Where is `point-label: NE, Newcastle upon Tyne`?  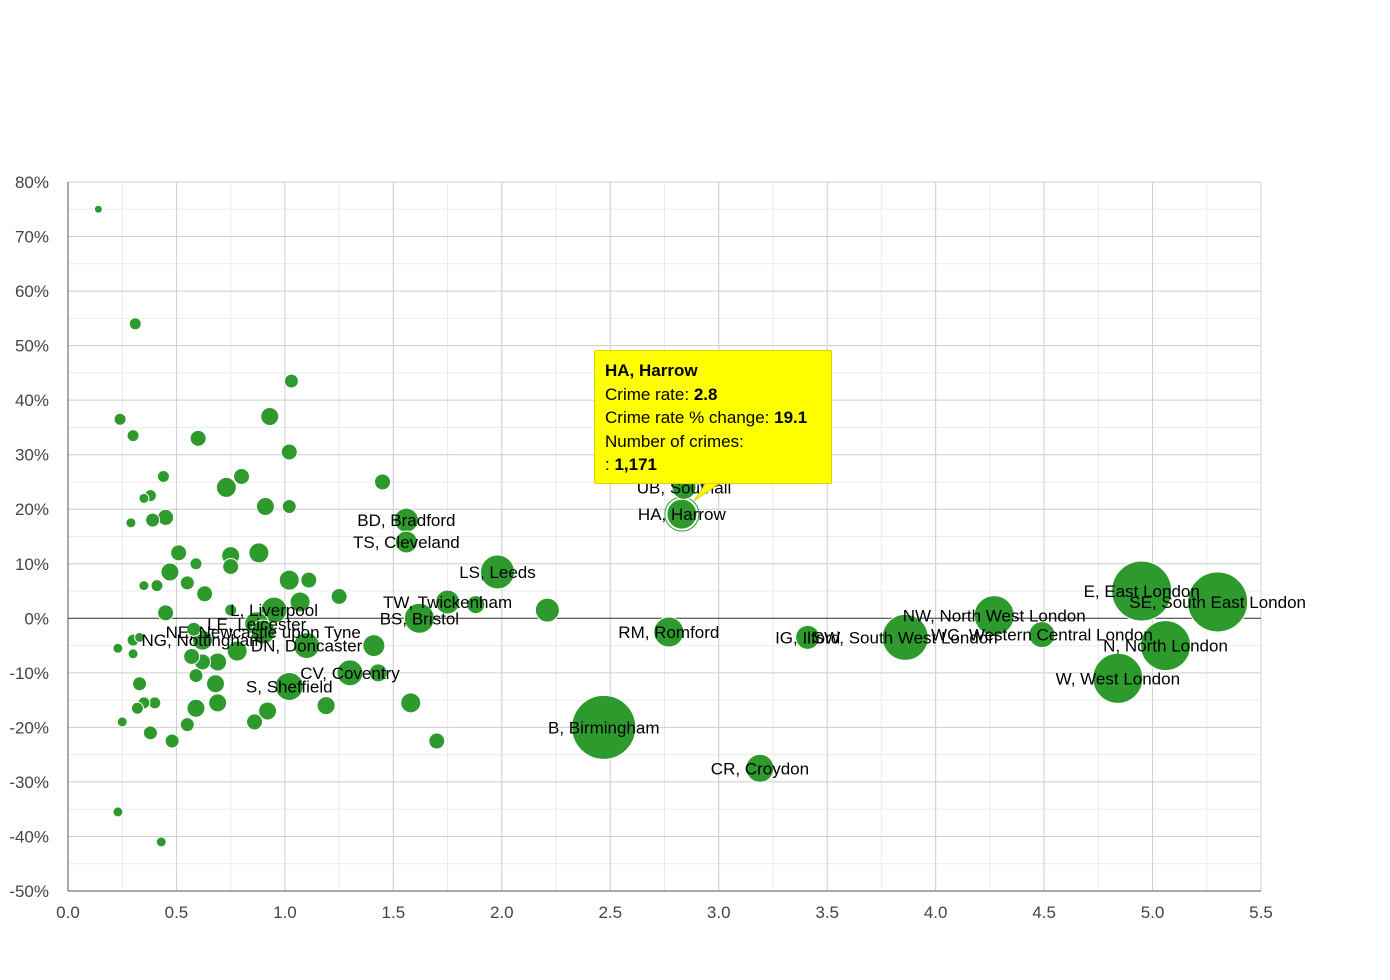 point-label: NE, Newcastle upon Tyne is located at coordinates (263, 632).